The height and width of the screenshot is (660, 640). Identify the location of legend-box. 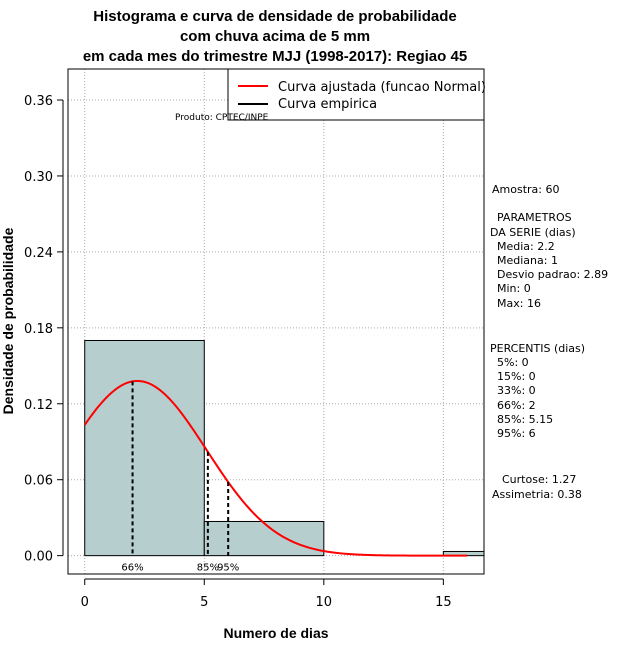
(356, 94).